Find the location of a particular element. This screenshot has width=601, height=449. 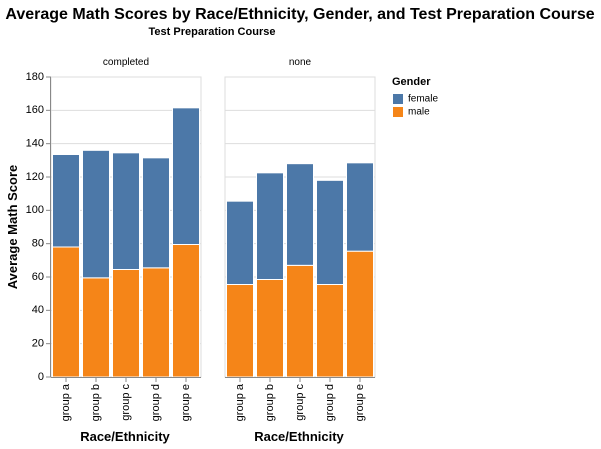

bar-none-group-d-female is located at coordinates (330, 232).